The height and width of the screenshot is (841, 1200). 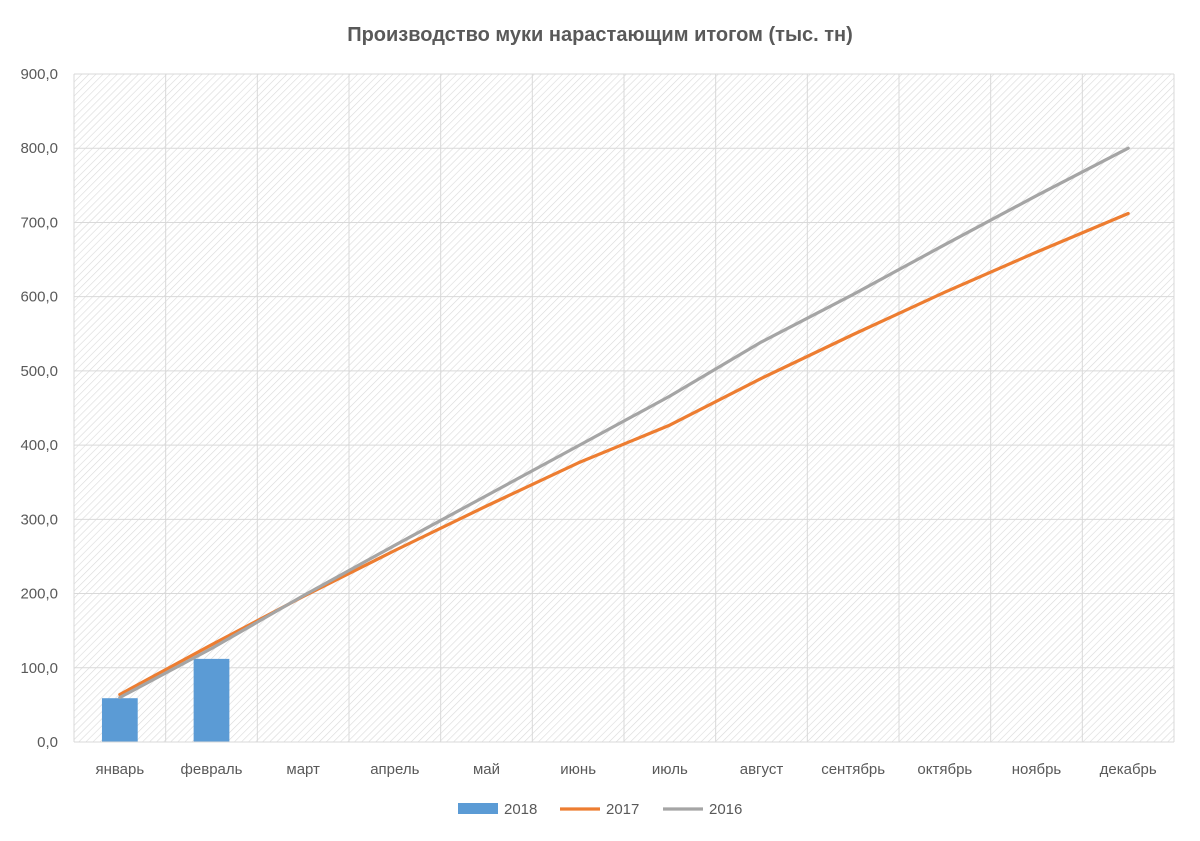 I want to click on x-tick-label: апрель, so click(x=394, y=769).